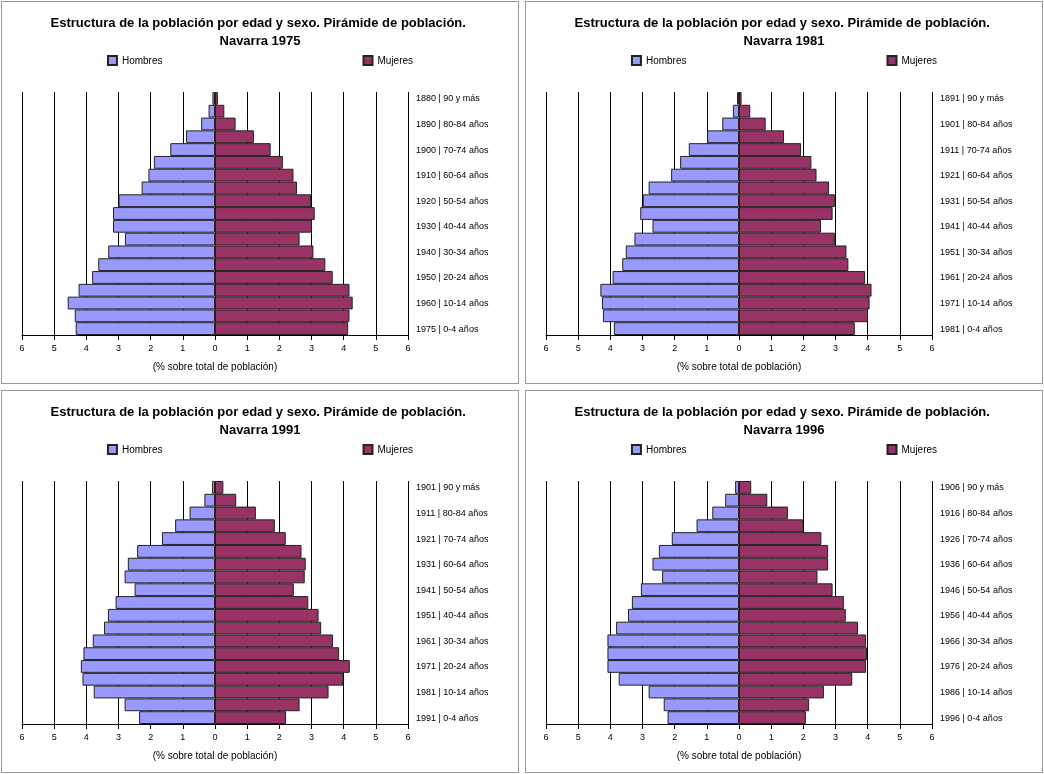  Describe the element at coordinates (452, 564) in the screenshot. I see `y-tick-label: 1931 | 60-64 años` at that location.